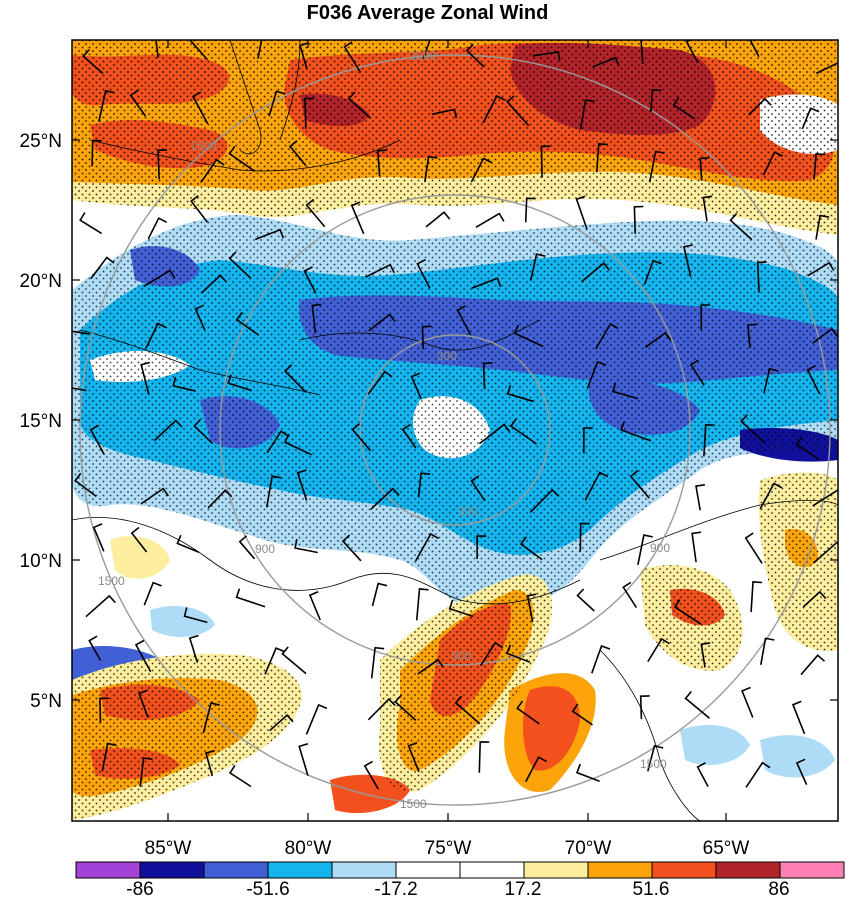  I want to click on colorbar-label: -17.2, so click(395, 889).